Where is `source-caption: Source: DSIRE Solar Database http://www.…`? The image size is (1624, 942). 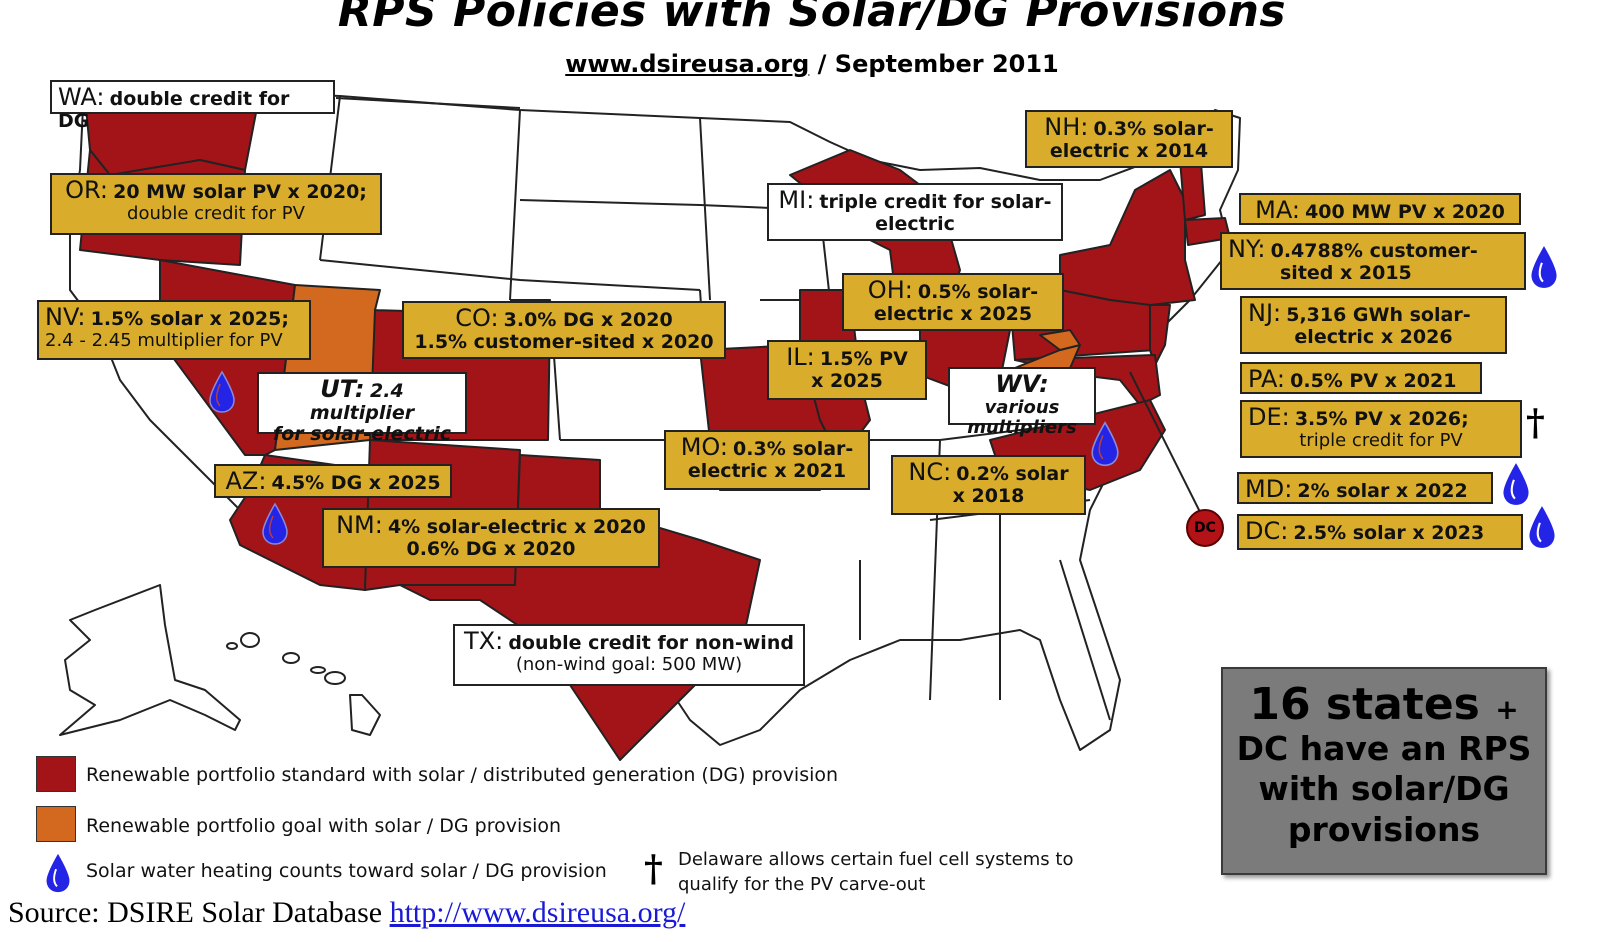
source-caption: Source: DSIRE Solar Database http://www.… is located at coordinates (347, 912).